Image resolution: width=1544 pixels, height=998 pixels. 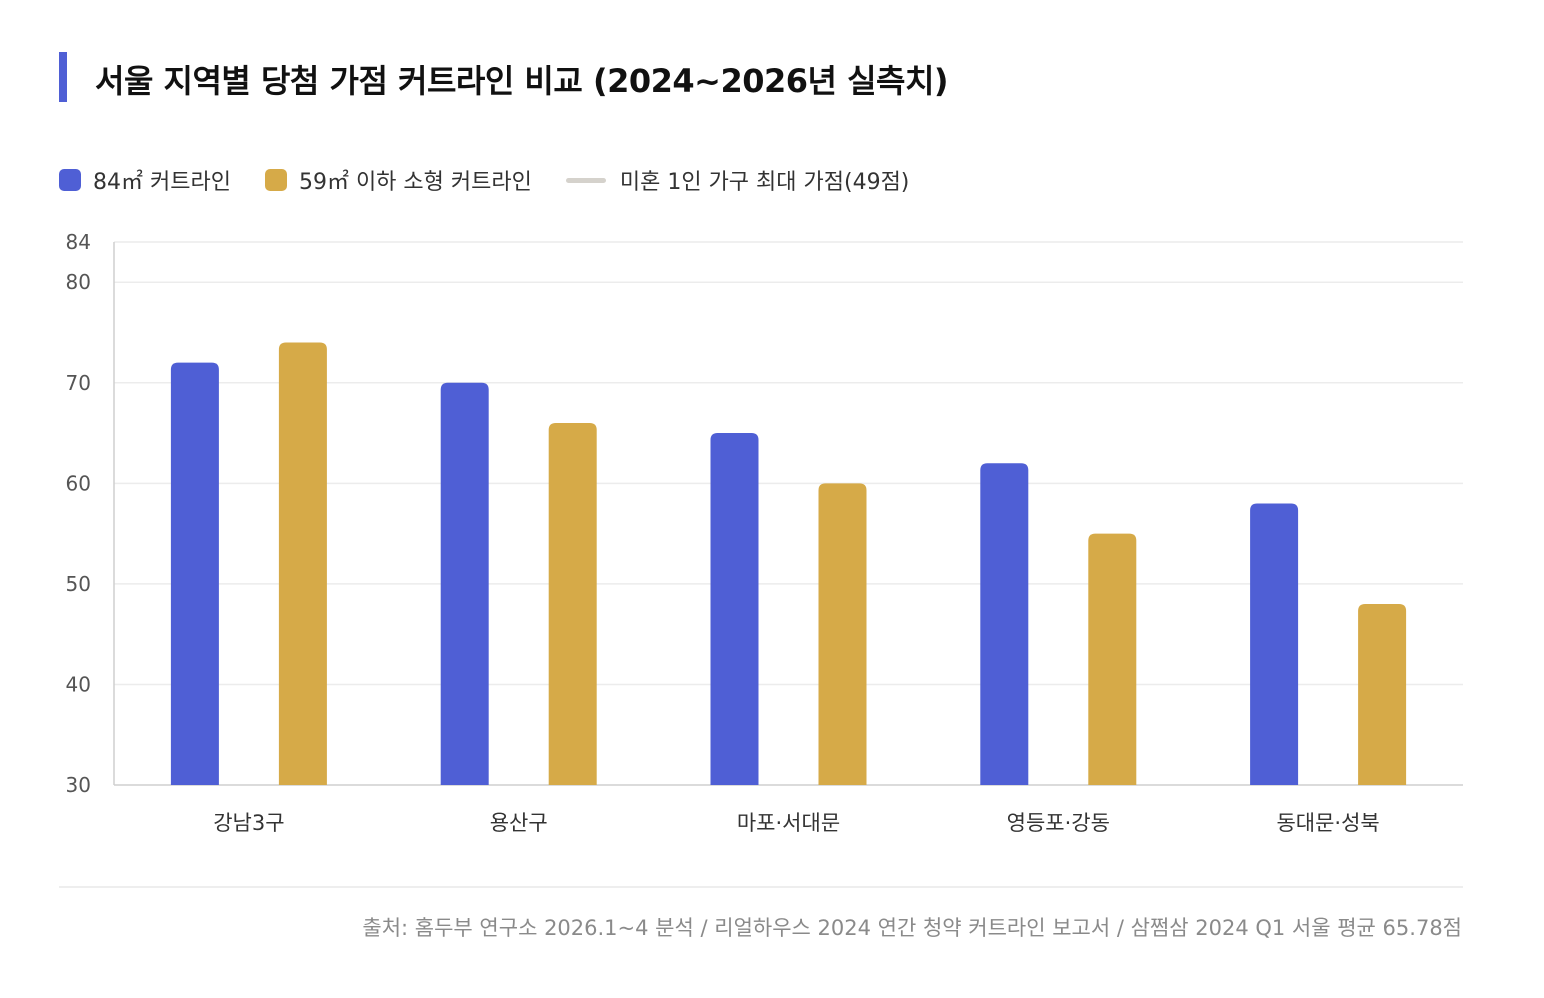 What do you see at coordinates (788, 823) in the screenshot?
I see `x-tick-label-2: 마포·서대문` at bounding box center [788, 823].